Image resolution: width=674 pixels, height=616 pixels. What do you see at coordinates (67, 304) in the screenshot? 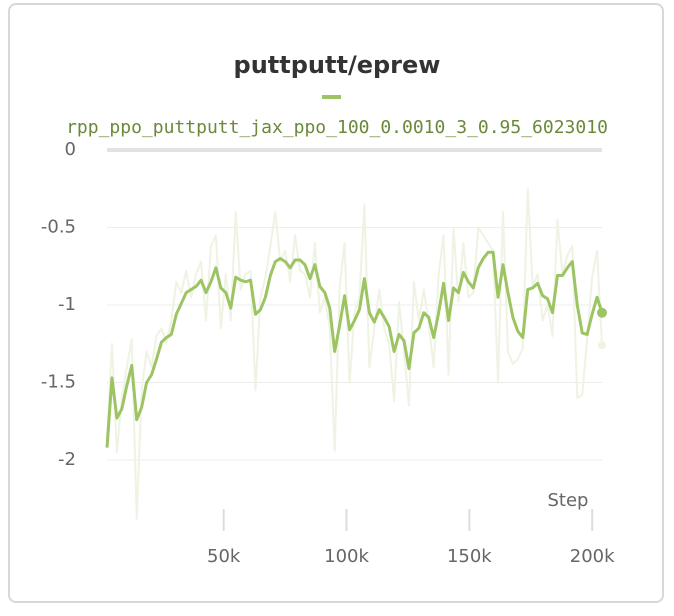
I see `y-tick-label: -1` at bounding box center [67, 304].